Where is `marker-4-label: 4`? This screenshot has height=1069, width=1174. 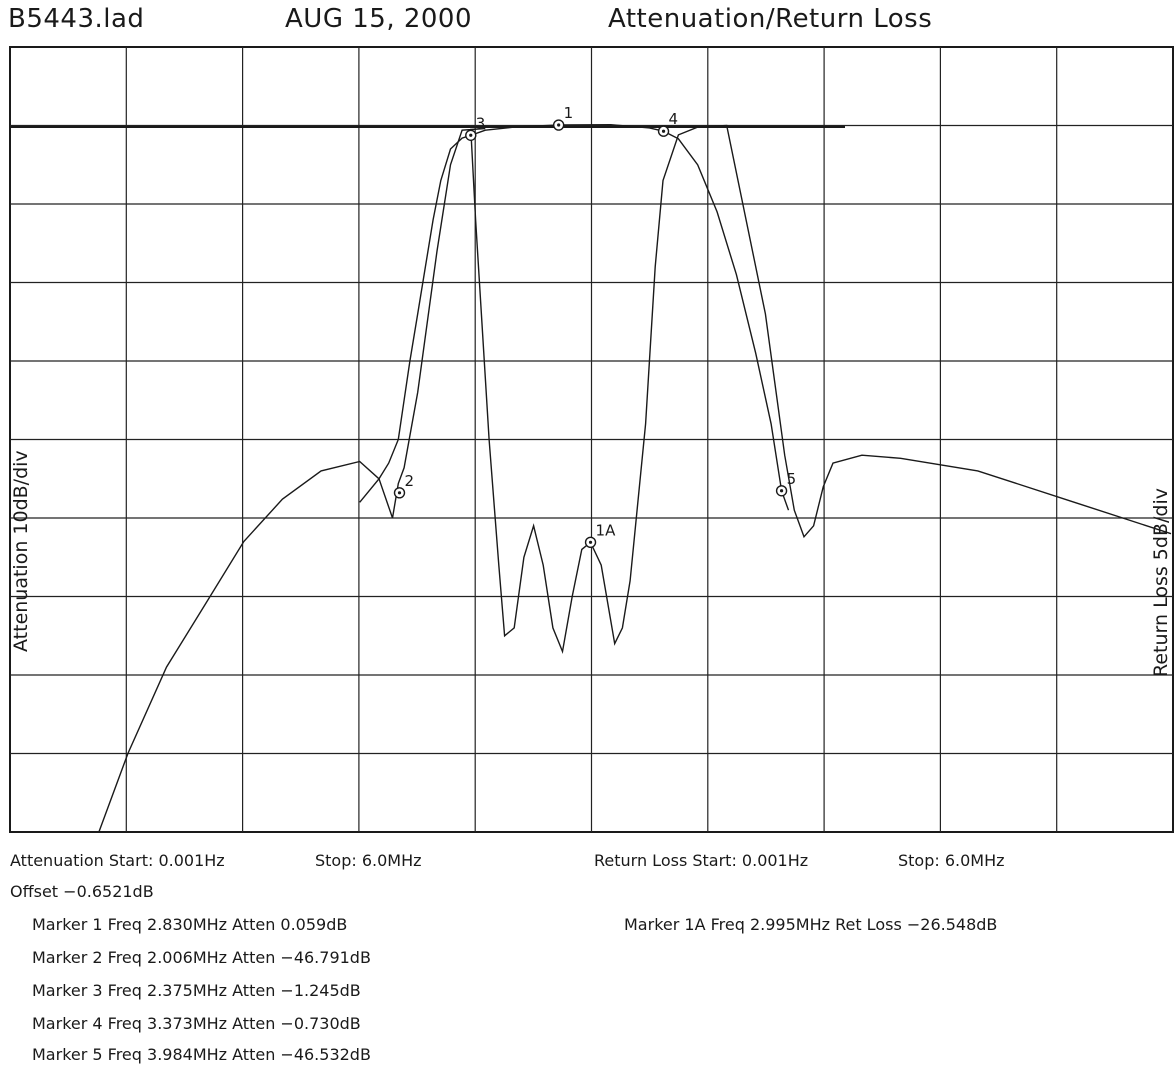
marker-4-label: 4 is located at coordinates (674, 119).